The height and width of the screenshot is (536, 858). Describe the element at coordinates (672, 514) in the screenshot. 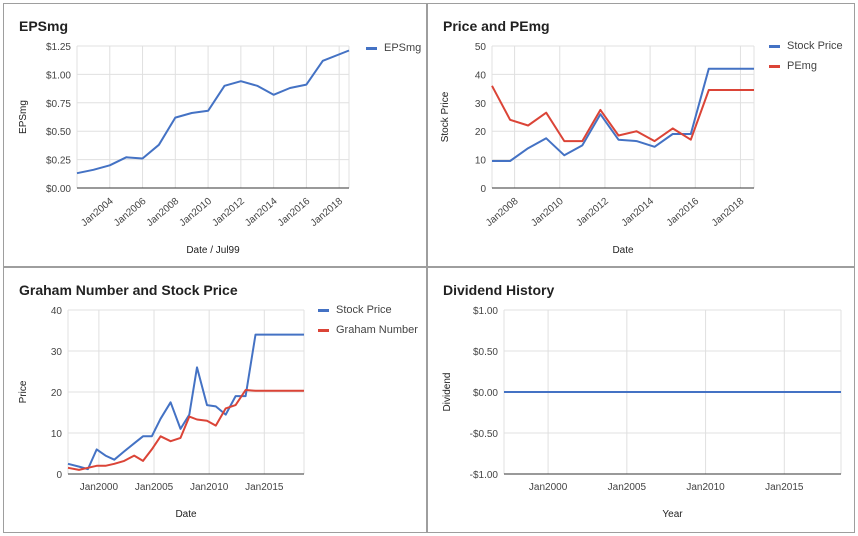

I see `x-axis-title: Year` at that location.